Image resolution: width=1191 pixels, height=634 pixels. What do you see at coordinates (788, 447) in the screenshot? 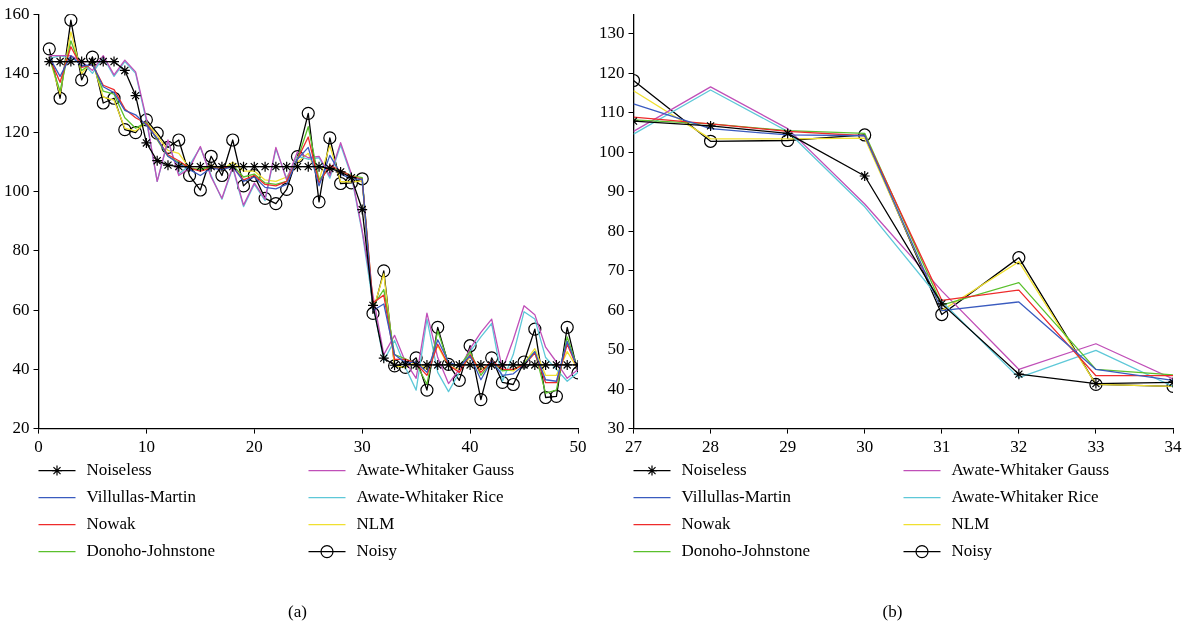
I see `x-tick-label: 29` at bounding box center [788, 447].